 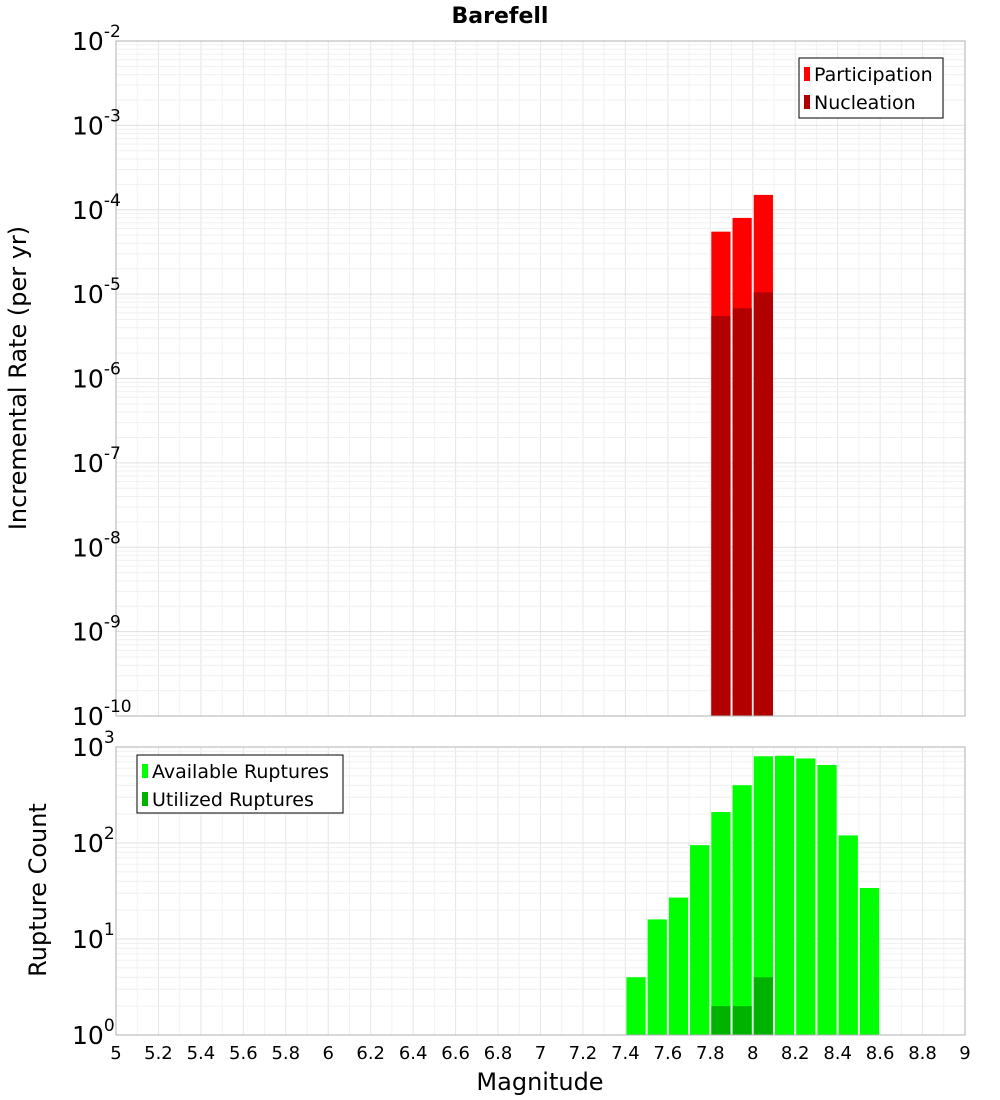 What do you see at coordinates (668, 1053) in the screenshot?
I see `x-tick-label: 7.6` at bounding box center [668, 1053].